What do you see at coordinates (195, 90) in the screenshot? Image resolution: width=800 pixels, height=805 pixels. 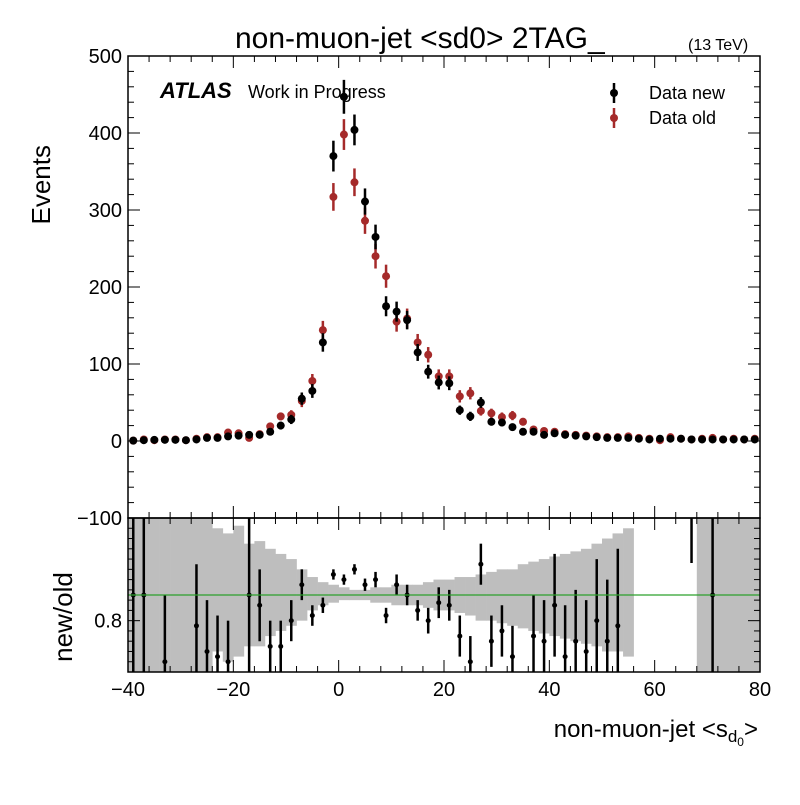 I see `atlas-label: ATLAS` at bounding box center [195, 90].